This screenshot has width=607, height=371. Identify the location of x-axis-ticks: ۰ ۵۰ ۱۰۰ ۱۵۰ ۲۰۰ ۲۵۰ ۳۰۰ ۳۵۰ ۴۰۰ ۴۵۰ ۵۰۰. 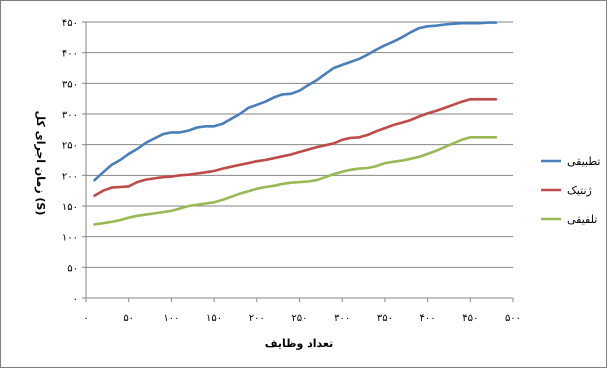
(302, 311).